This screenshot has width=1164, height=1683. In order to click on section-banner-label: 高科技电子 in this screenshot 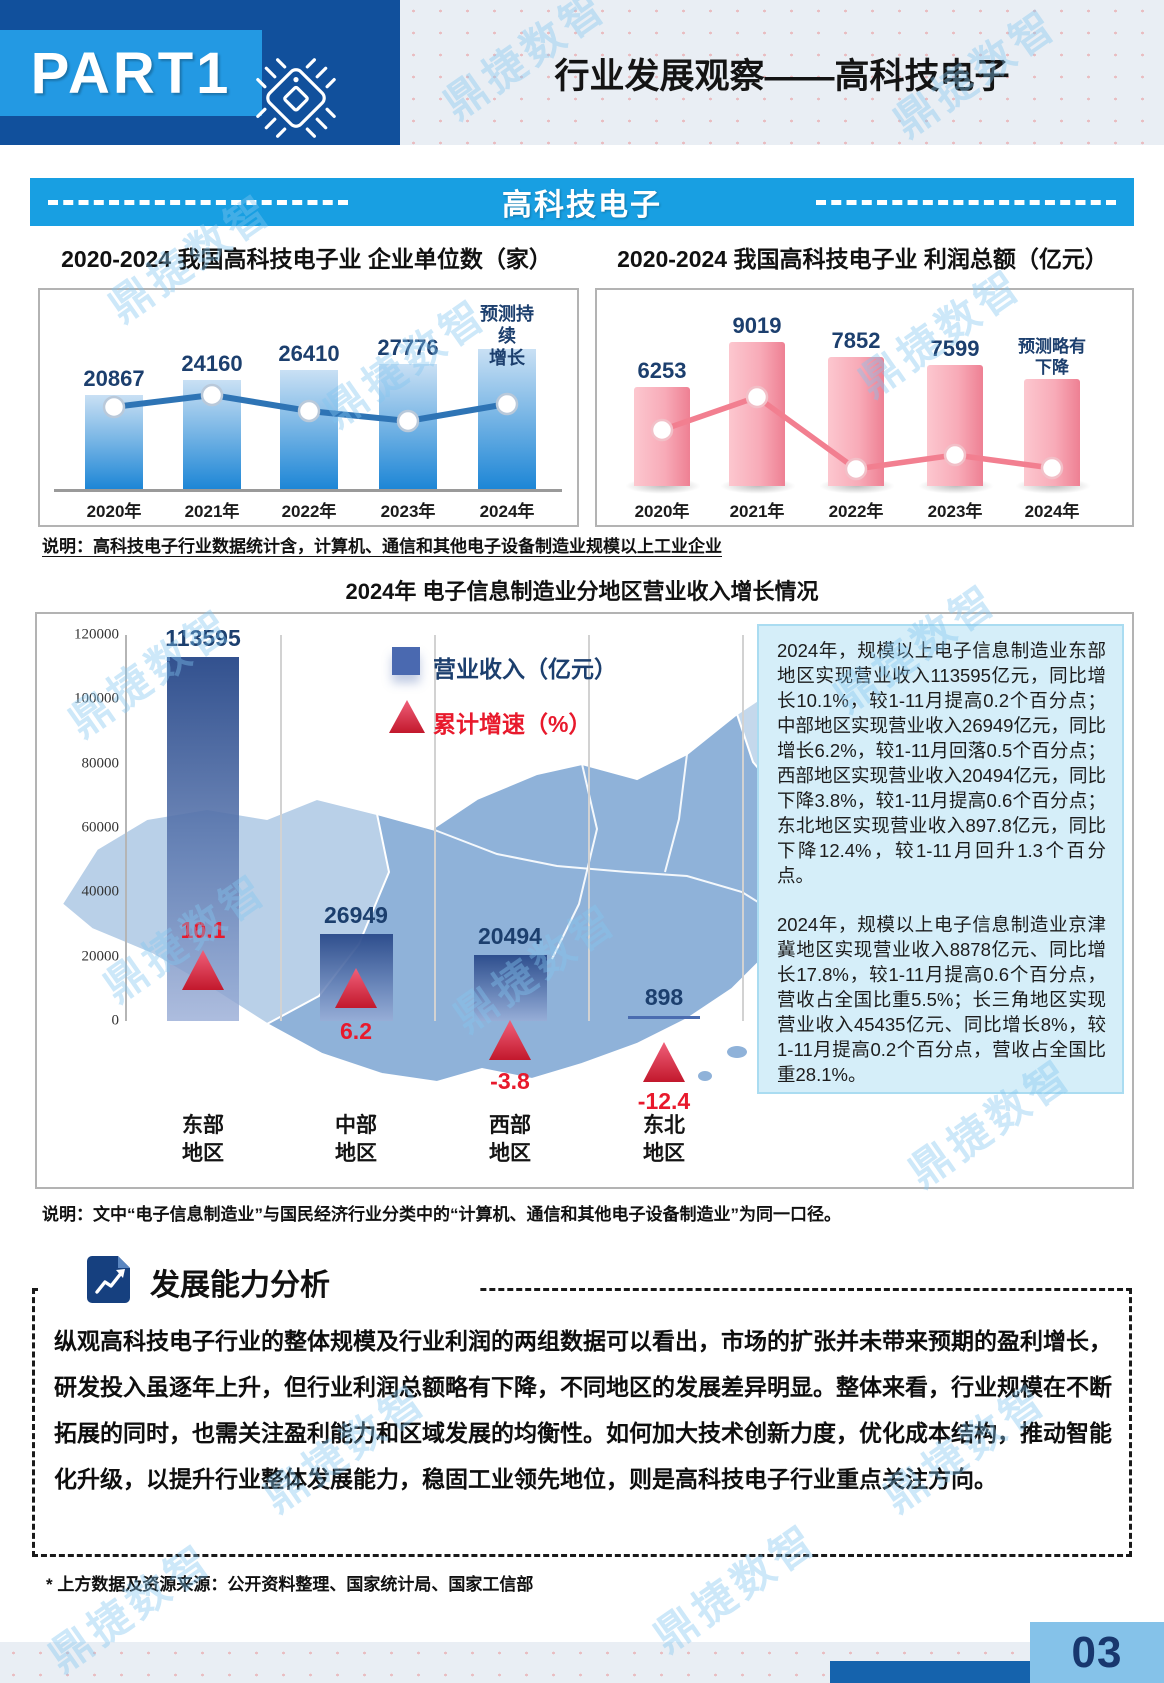, I will do `click(582, 205)`.